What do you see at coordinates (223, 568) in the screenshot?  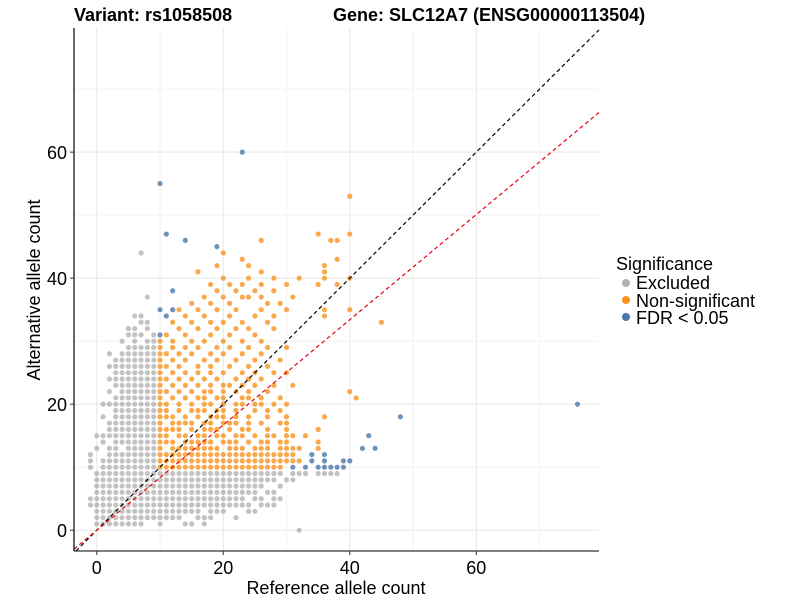 I see `x-tick-label: 20` at bounding box center [223, 568].